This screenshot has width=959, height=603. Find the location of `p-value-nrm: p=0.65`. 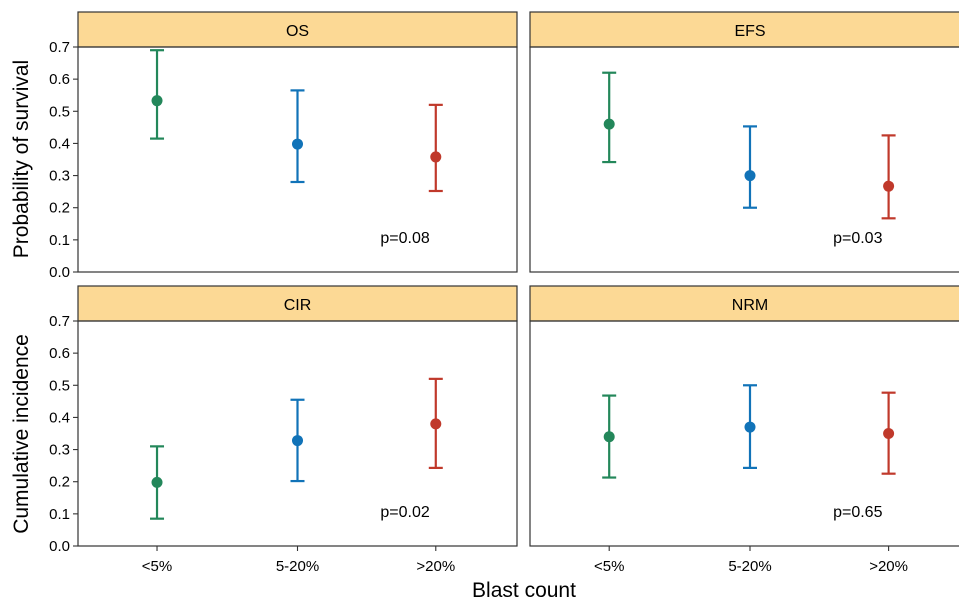

p-value-nrm: p=0.65 is located at coordinates (857, 512).